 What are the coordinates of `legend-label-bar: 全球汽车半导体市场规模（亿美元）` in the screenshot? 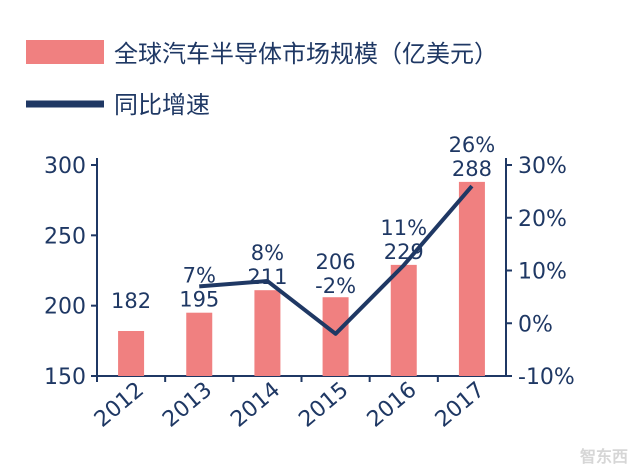 It's located at (306, 54).